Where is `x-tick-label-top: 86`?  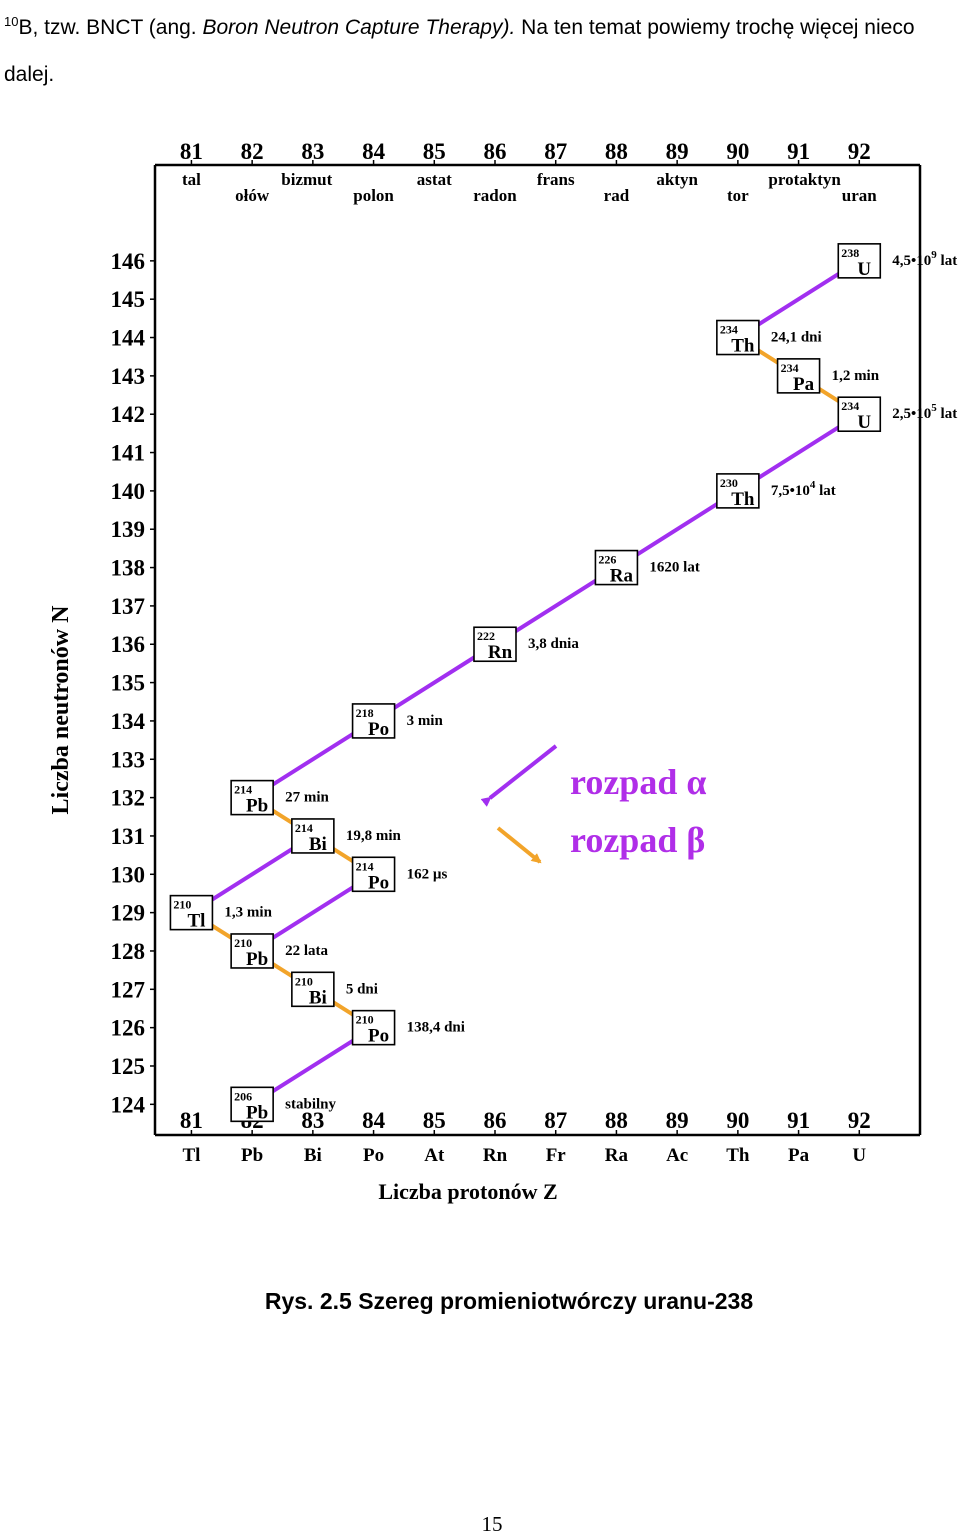
x-tick-label-top: 86 is located at coordinates (495, 151).